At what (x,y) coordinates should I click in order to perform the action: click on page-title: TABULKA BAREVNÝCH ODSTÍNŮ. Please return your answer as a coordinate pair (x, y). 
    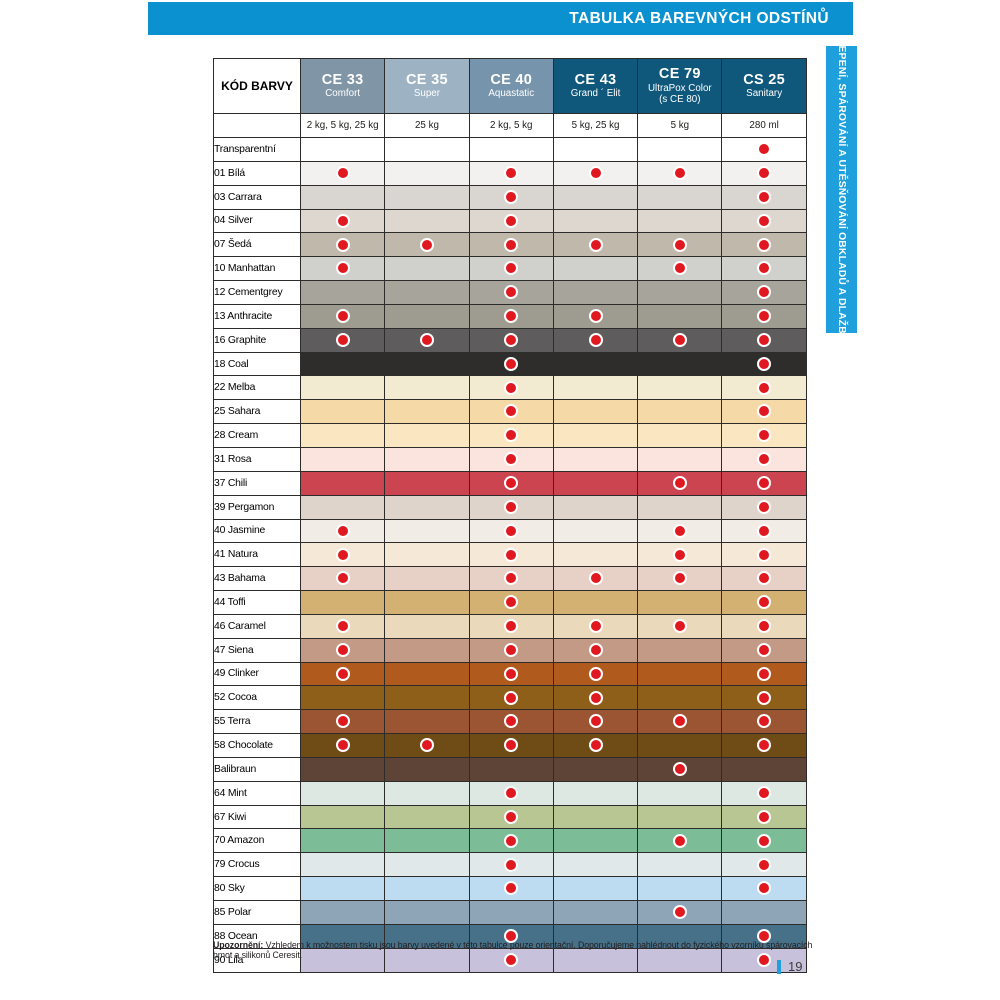
    Looking at the image, I should click on (699, 18).